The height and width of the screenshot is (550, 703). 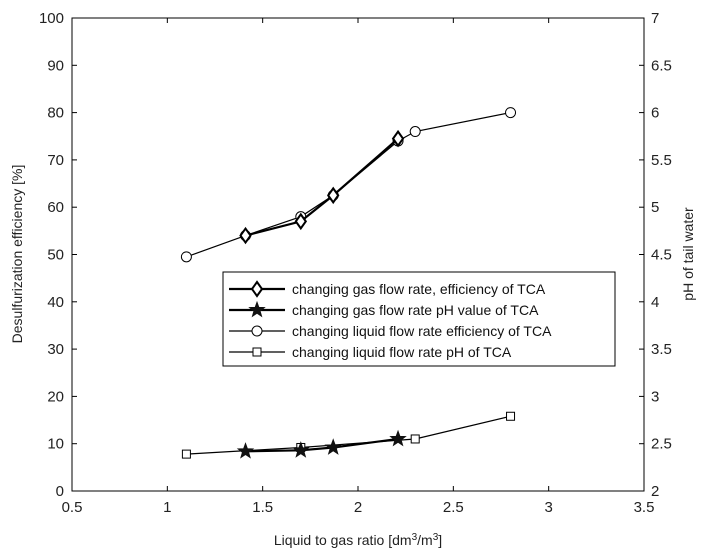 I want to click on right-tick-label: 5, so click(x=655, y=207).